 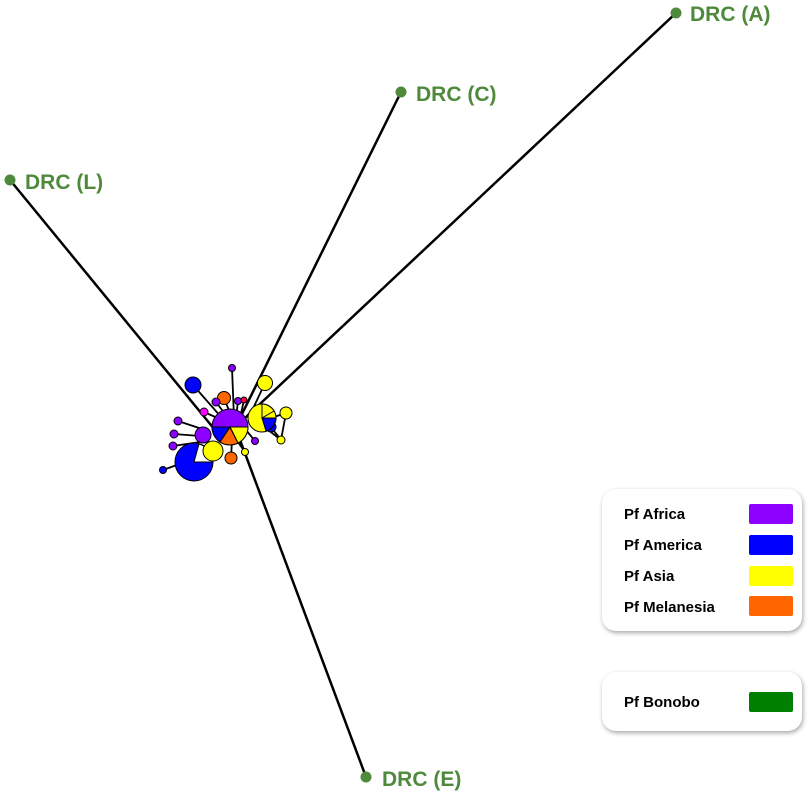 I want to click on legend-item-bonobo: Pf Bonobo, so click(x=662, y=702).